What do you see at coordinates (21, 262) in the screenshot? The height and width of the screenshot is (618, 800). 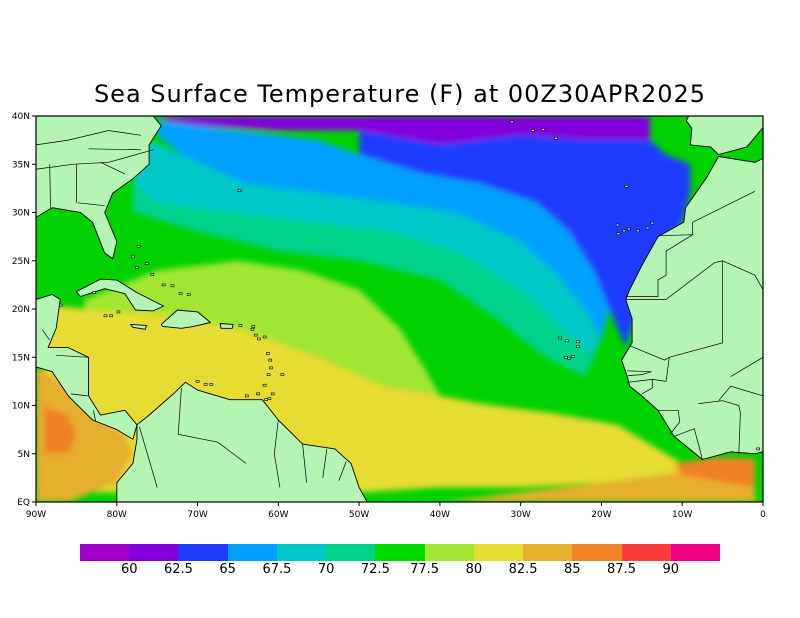 I see `lat-tick-label: 25N` at bounding box center [21, 262].